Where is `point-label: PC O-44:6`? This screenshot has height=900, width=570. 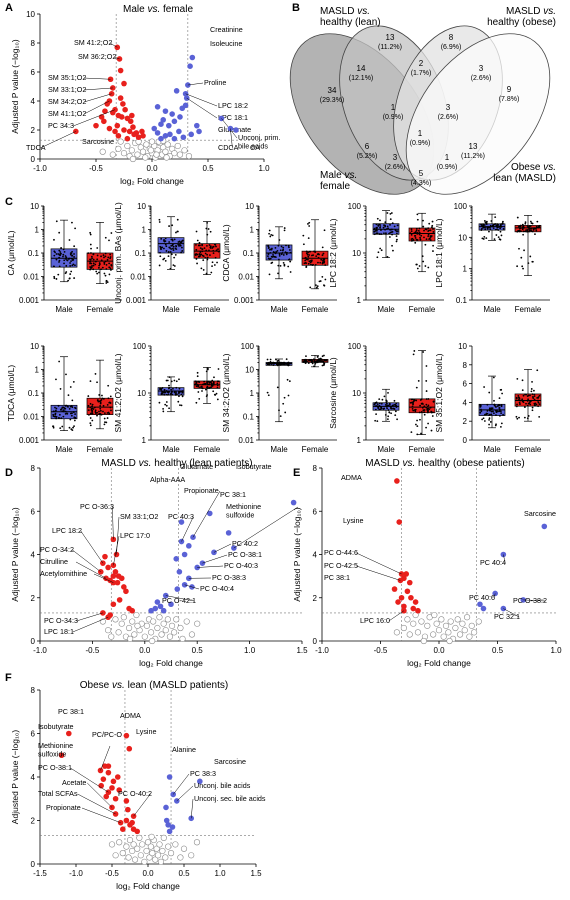
point-label: PC O-44:6 is located at coordinates (341, 552).